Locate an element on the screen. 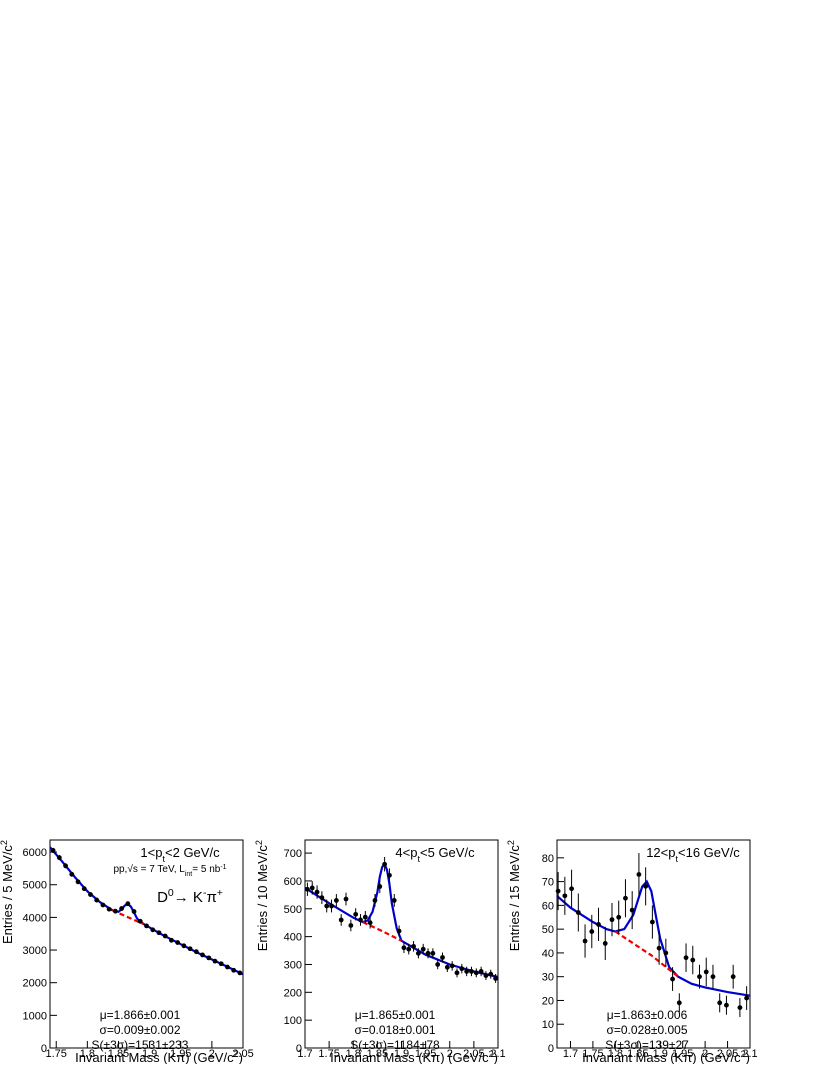 The height and width of the screenshot is (1069, 822). fit-curve is located at coordinates (653, 938).